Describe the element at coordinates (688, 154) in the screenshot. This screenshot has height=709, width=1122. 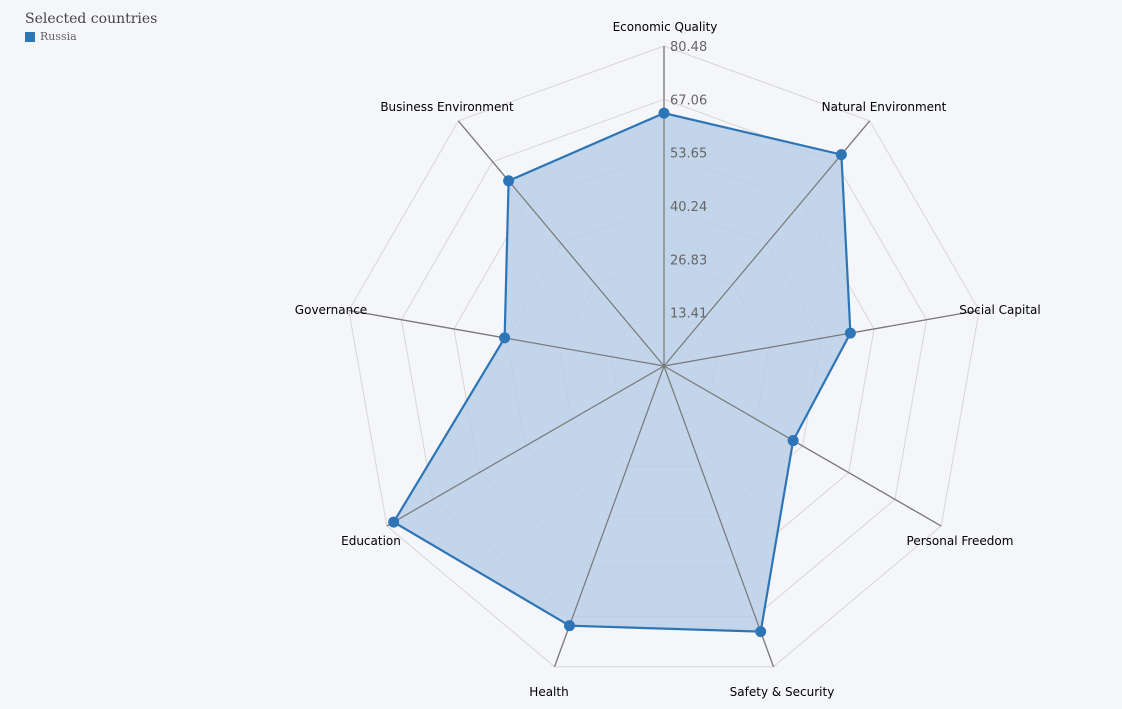
I see `tick-label-3: 53.65` at that location.